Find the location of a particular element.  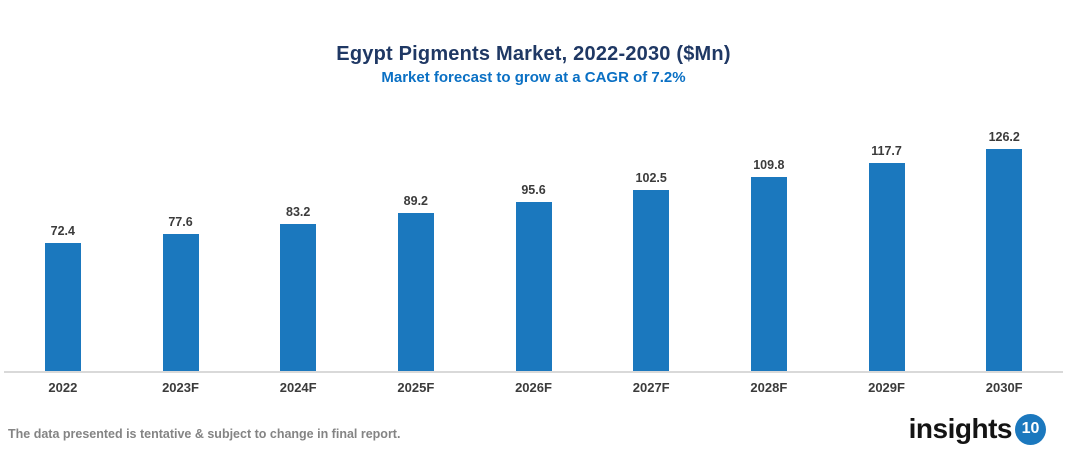

bar-column: 102.5 2027F is located at coordinates (651, 262).